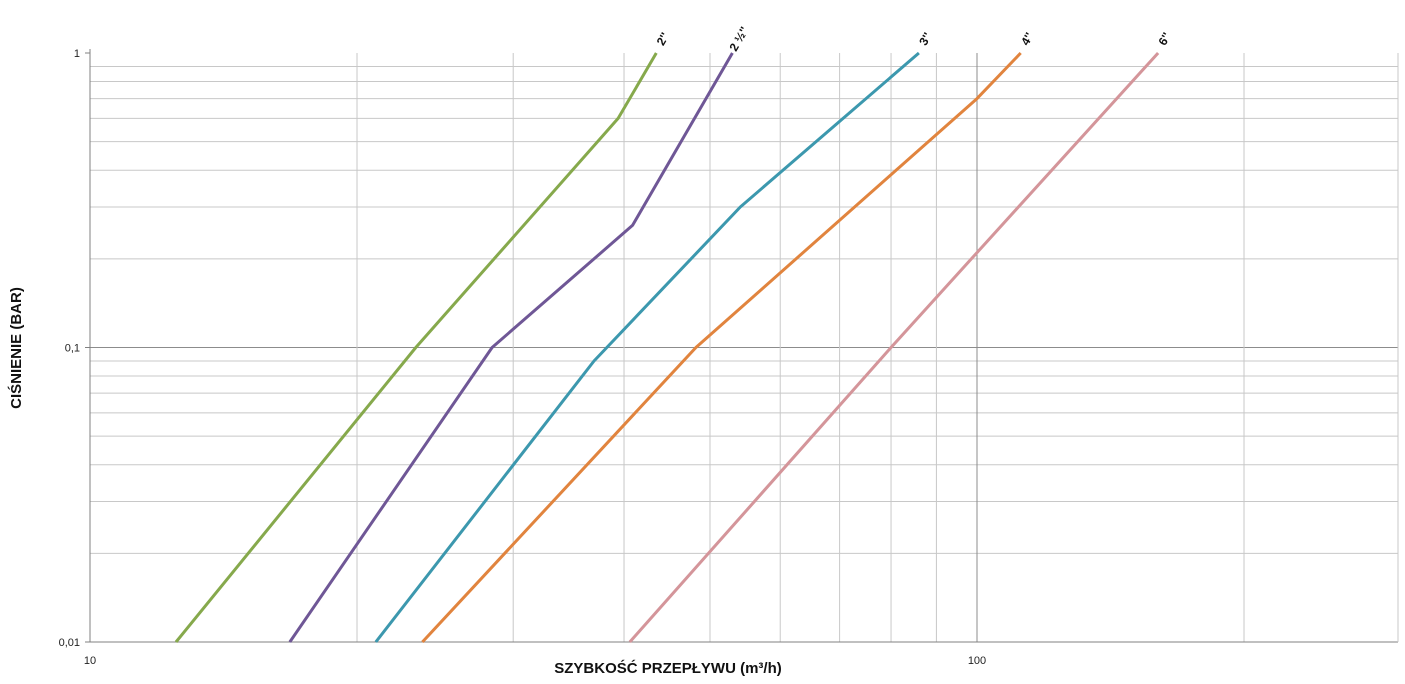 The width and height of the screenshot is (1405, 684). Describe the element at coordinates (72, 349) in the screenshot. I see `y-tick-label: 0,1` at that location.